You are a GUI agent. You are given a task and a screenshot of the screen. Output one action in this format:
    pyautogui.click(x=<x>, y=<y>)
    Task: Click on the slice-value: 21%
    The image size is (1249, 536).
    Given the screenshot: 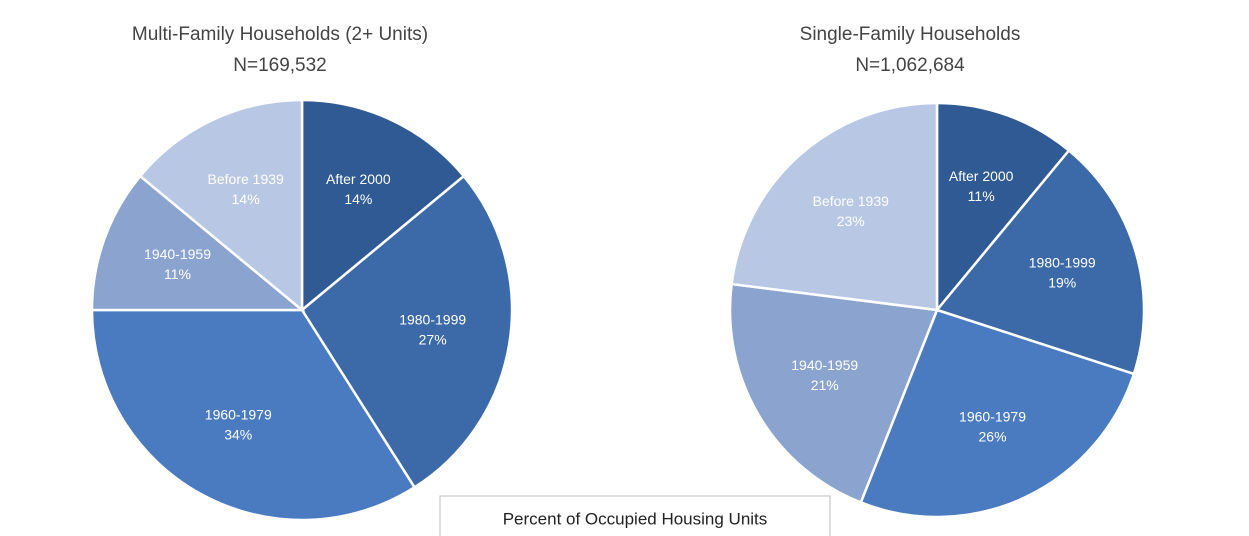 What is the action you would take?
    pyautogui.click(x=825, y=385)
    